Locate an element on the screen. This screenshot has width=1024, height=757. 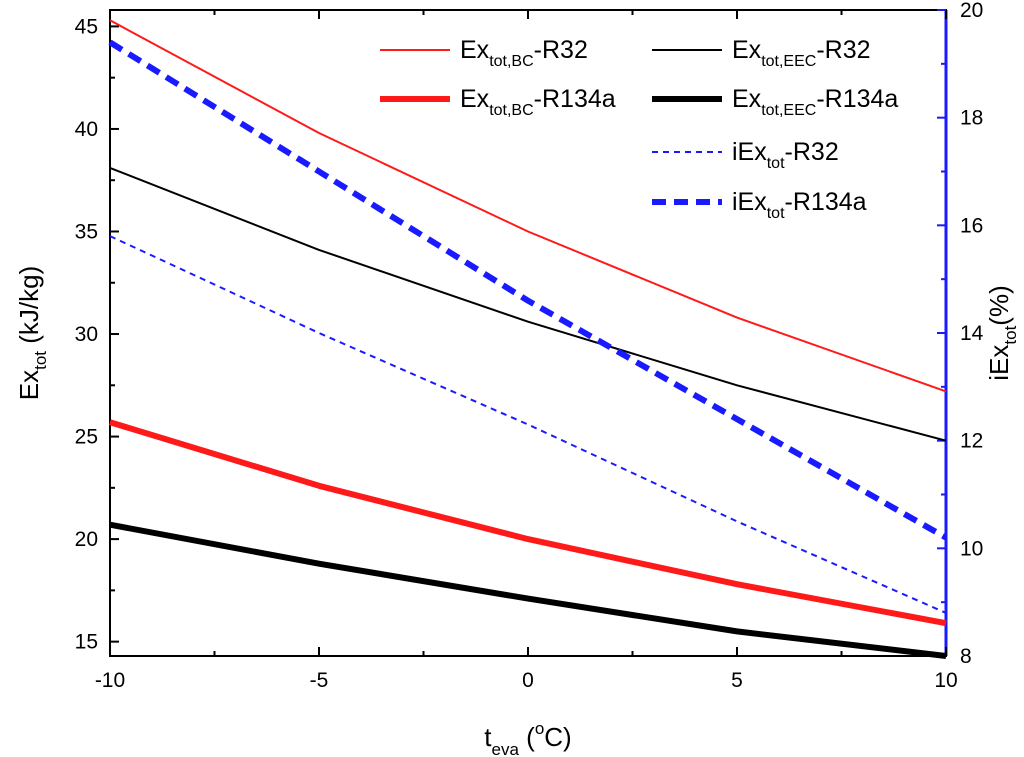
y-axis-left-title: Extot (kJ/kg) is located at coordinates (32, 333).